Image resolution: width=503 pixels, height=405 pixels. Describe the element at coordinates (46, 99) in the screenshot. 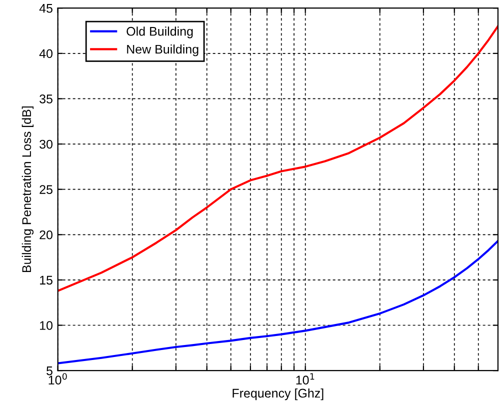

I see `y-tick-label: 35` at that location.